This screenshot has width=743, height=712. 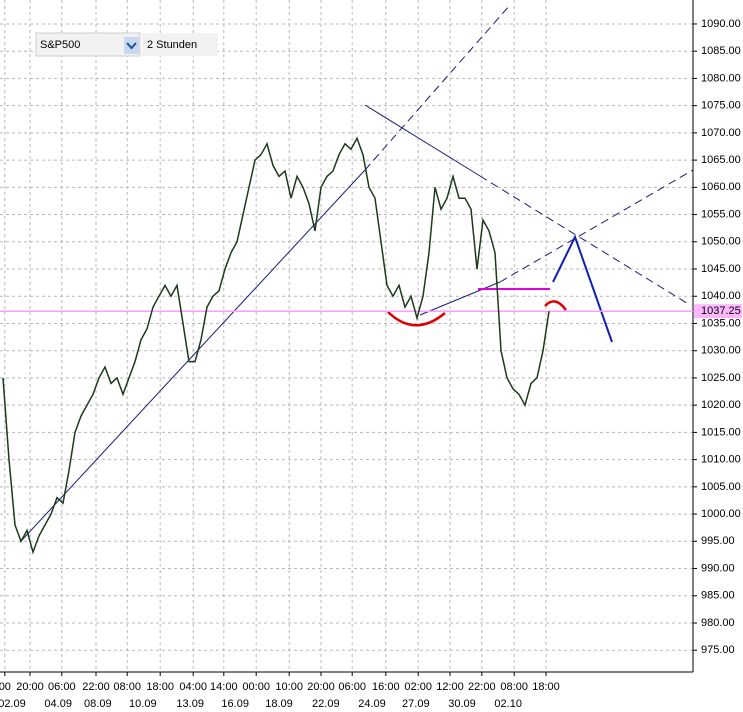 What do you see at coordinates (721, 514) in the screenshot?
I see `y-tick-label: 1000.00` at bounding box center [721, 514].